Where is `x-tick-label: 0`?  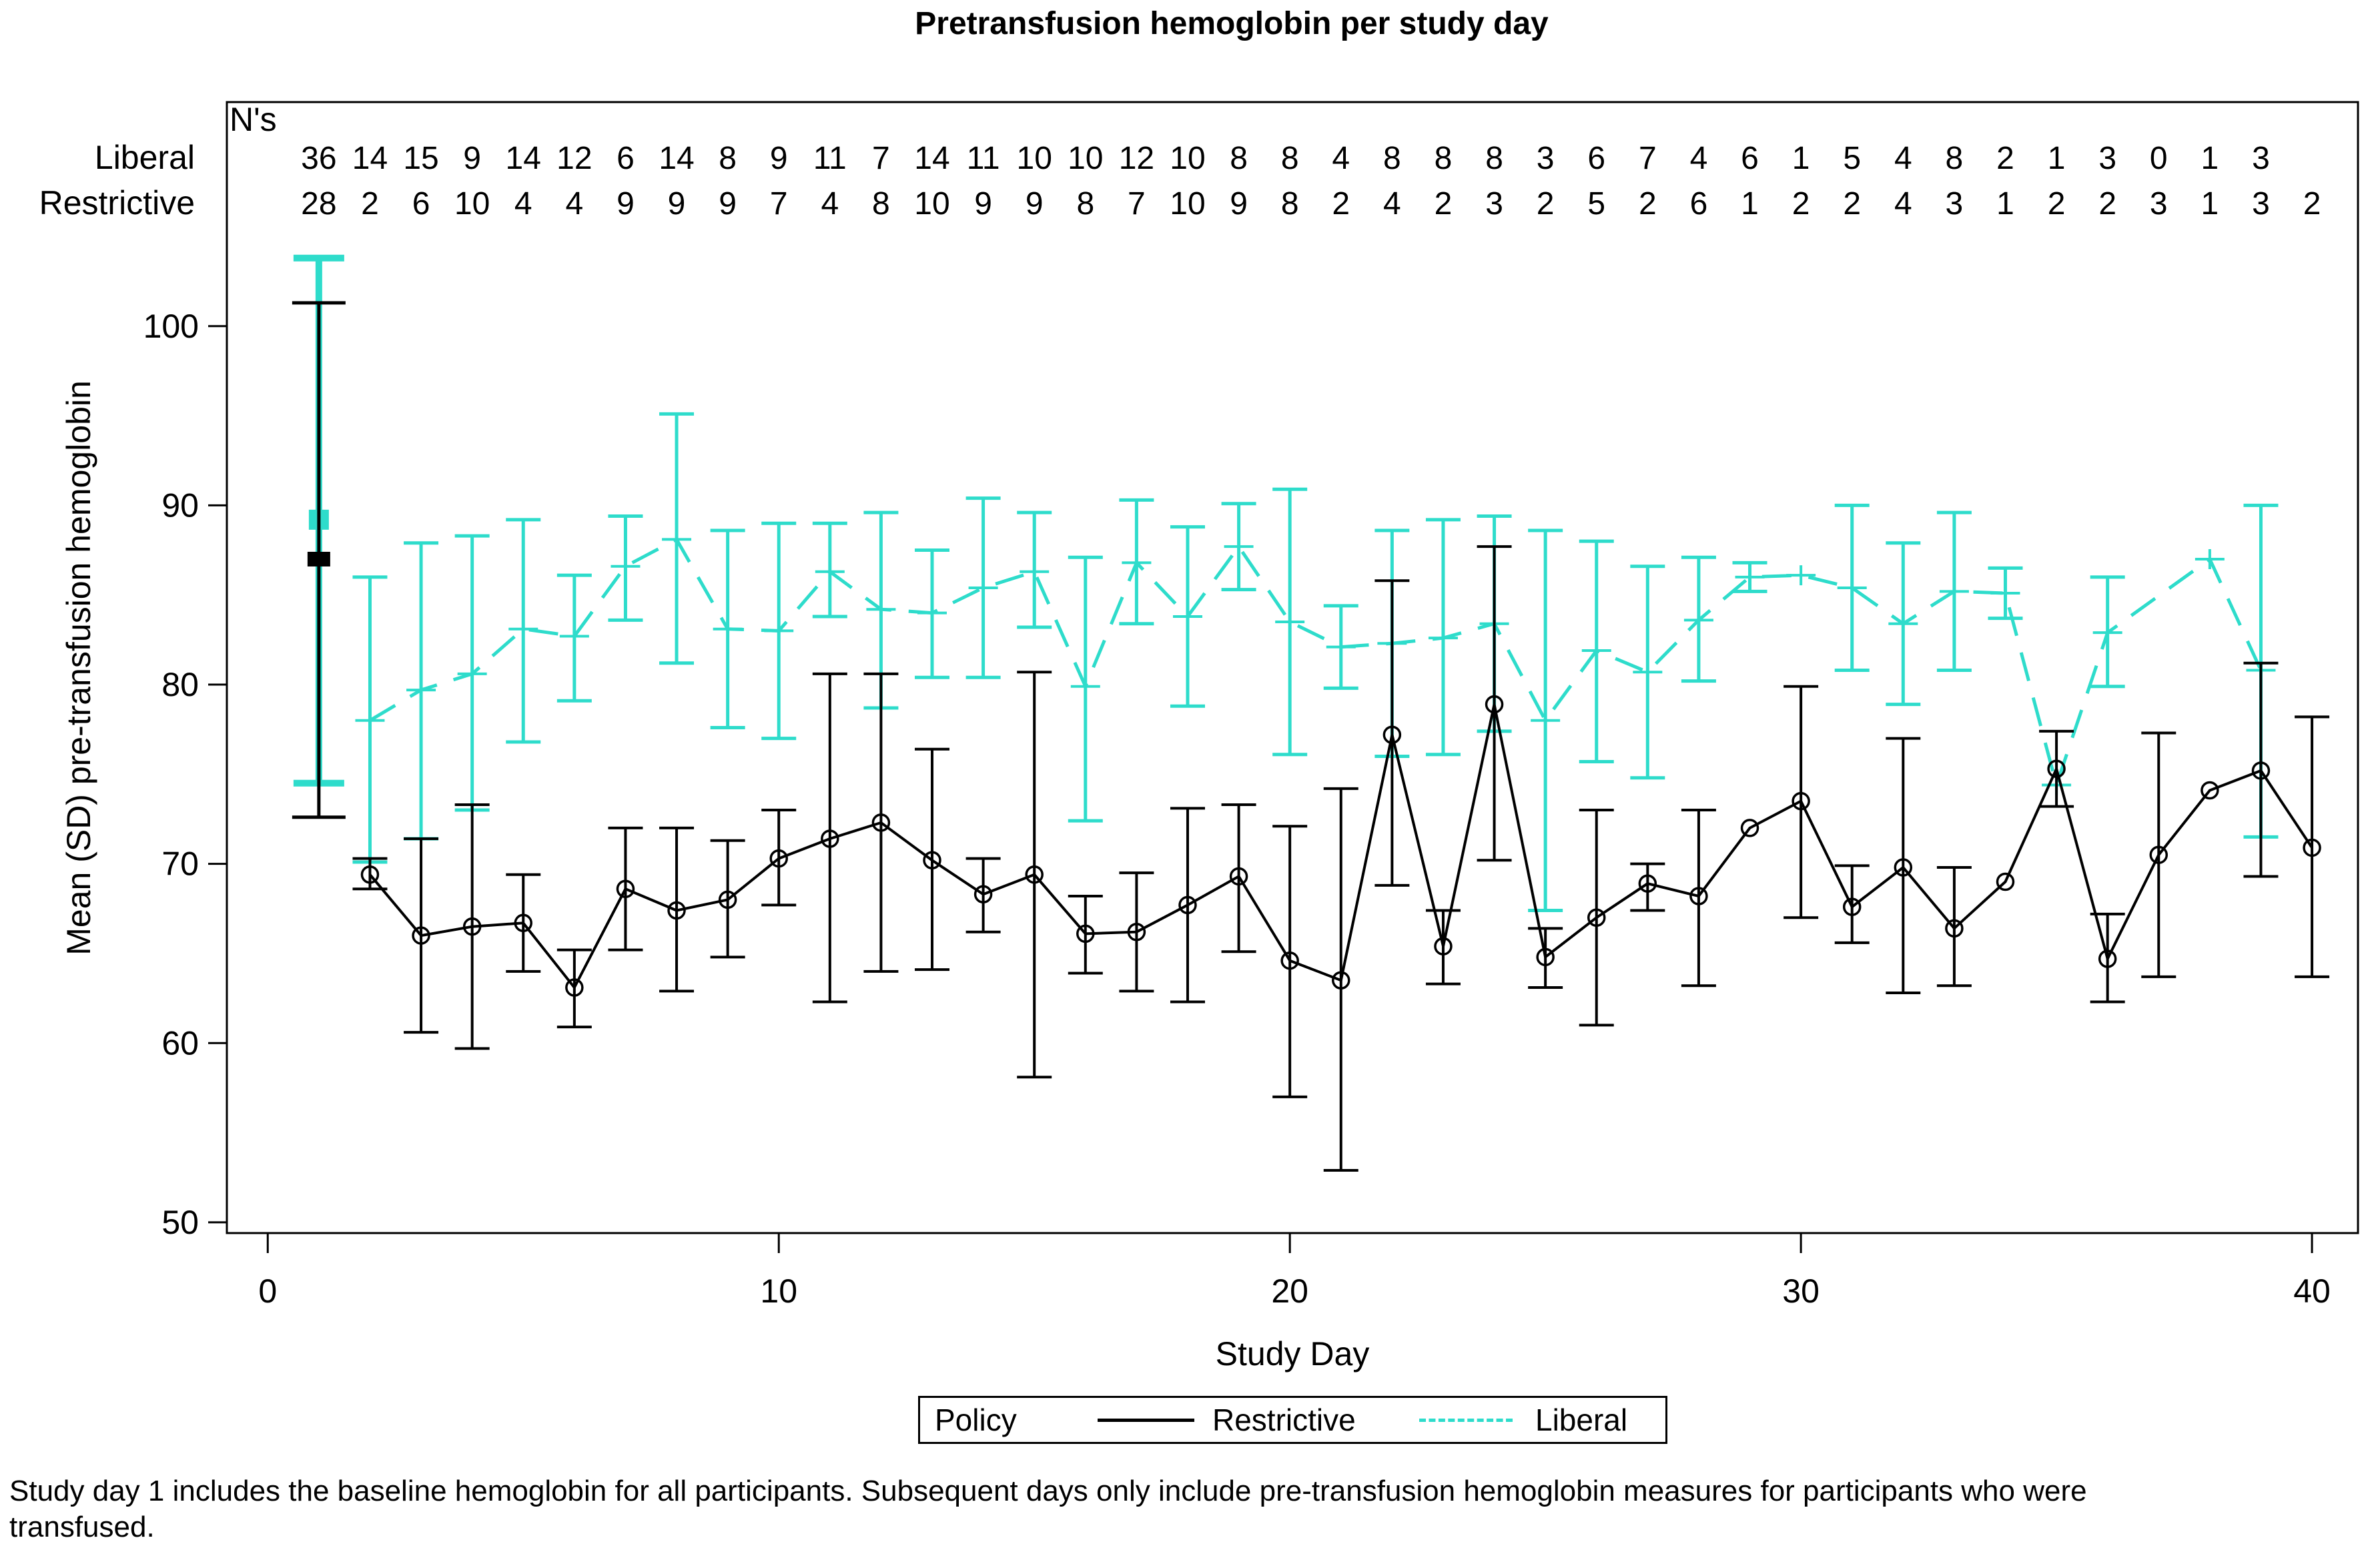
x-tick-label: 0 is located at coordinates (267, 1291).